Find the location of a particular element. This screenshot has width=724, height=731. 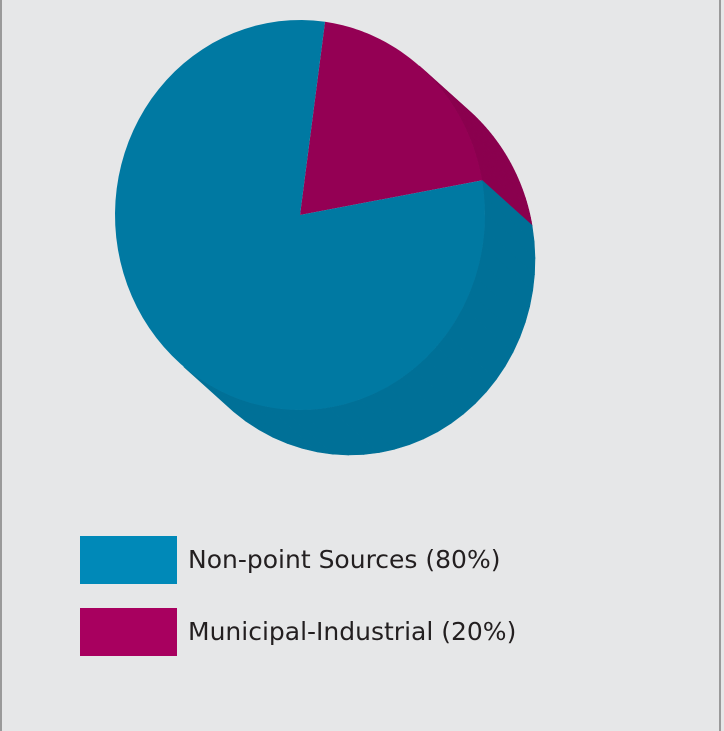

legend-label: Municipal-Industrial (20%) is located at coordinates (352, 631).